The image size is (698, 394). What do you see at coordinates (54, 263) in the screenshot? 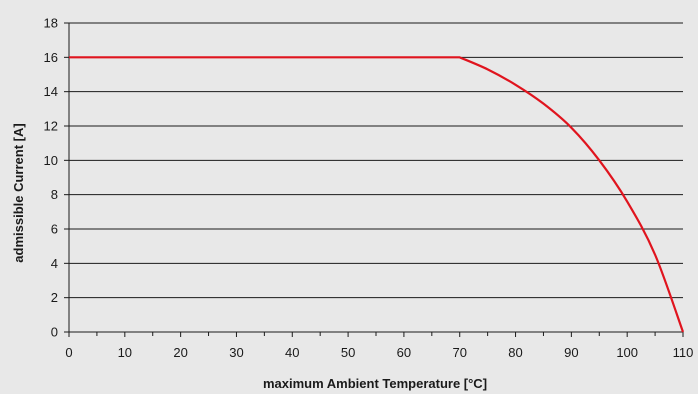
I see `y-tick-label: 4` at bounding box center [54, 263].